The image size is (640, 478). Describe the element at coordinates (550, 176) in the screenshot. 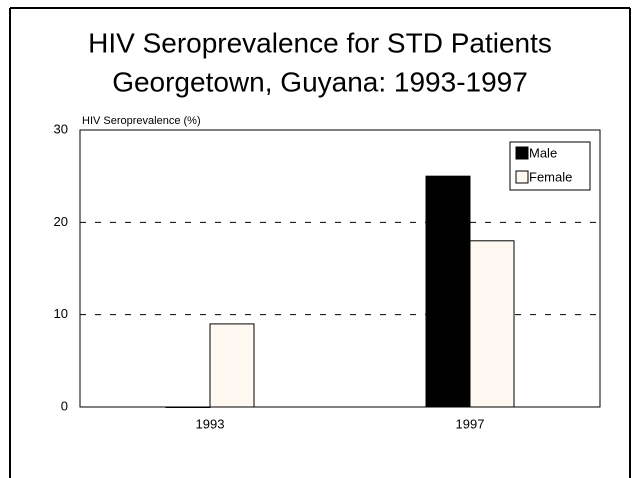

I see `legend-label: Female` at that location.